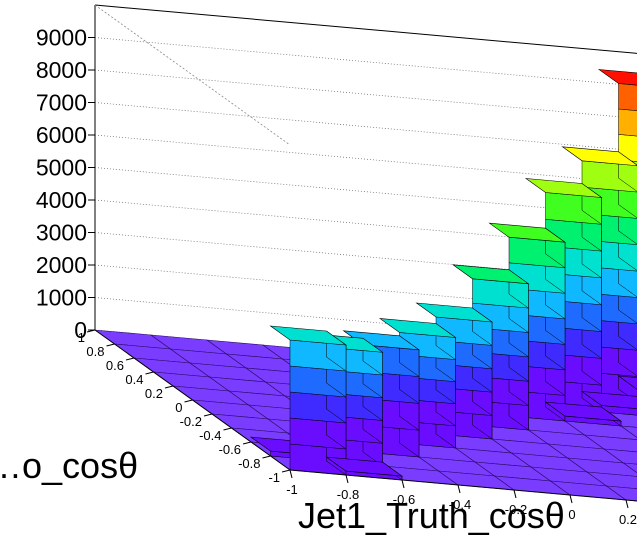  Describe the element at coordinates (178, 407) in the screenshot. I see `y-tick-label: 0` at that location.